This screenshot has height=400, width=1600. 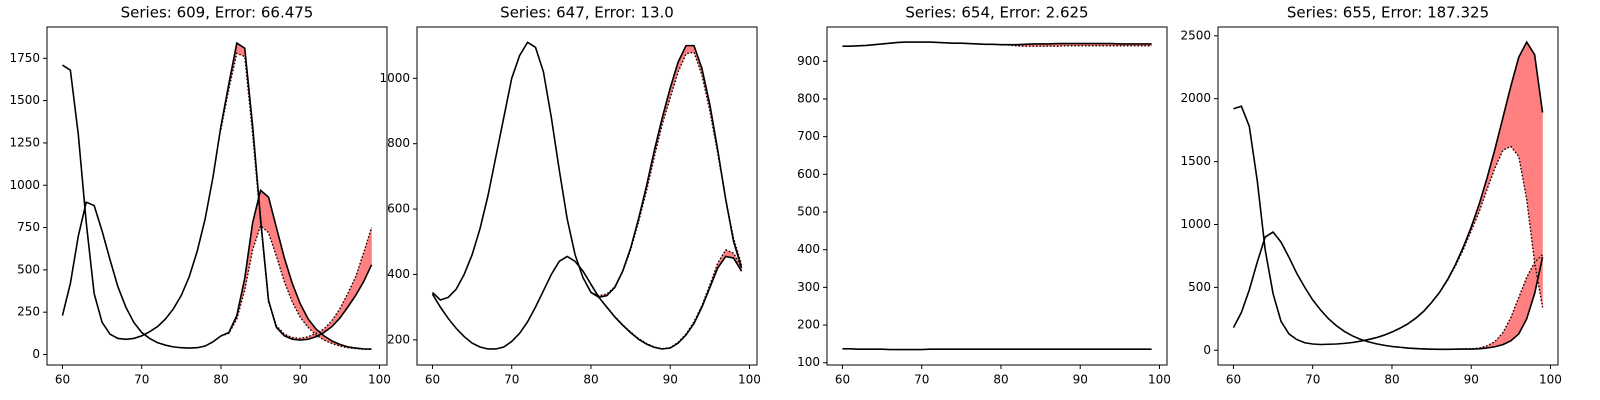 What do you see at coordinates (808, 136) in the screenshot?
I see `y-tick-label: 700` at bounding box center [808, 136].